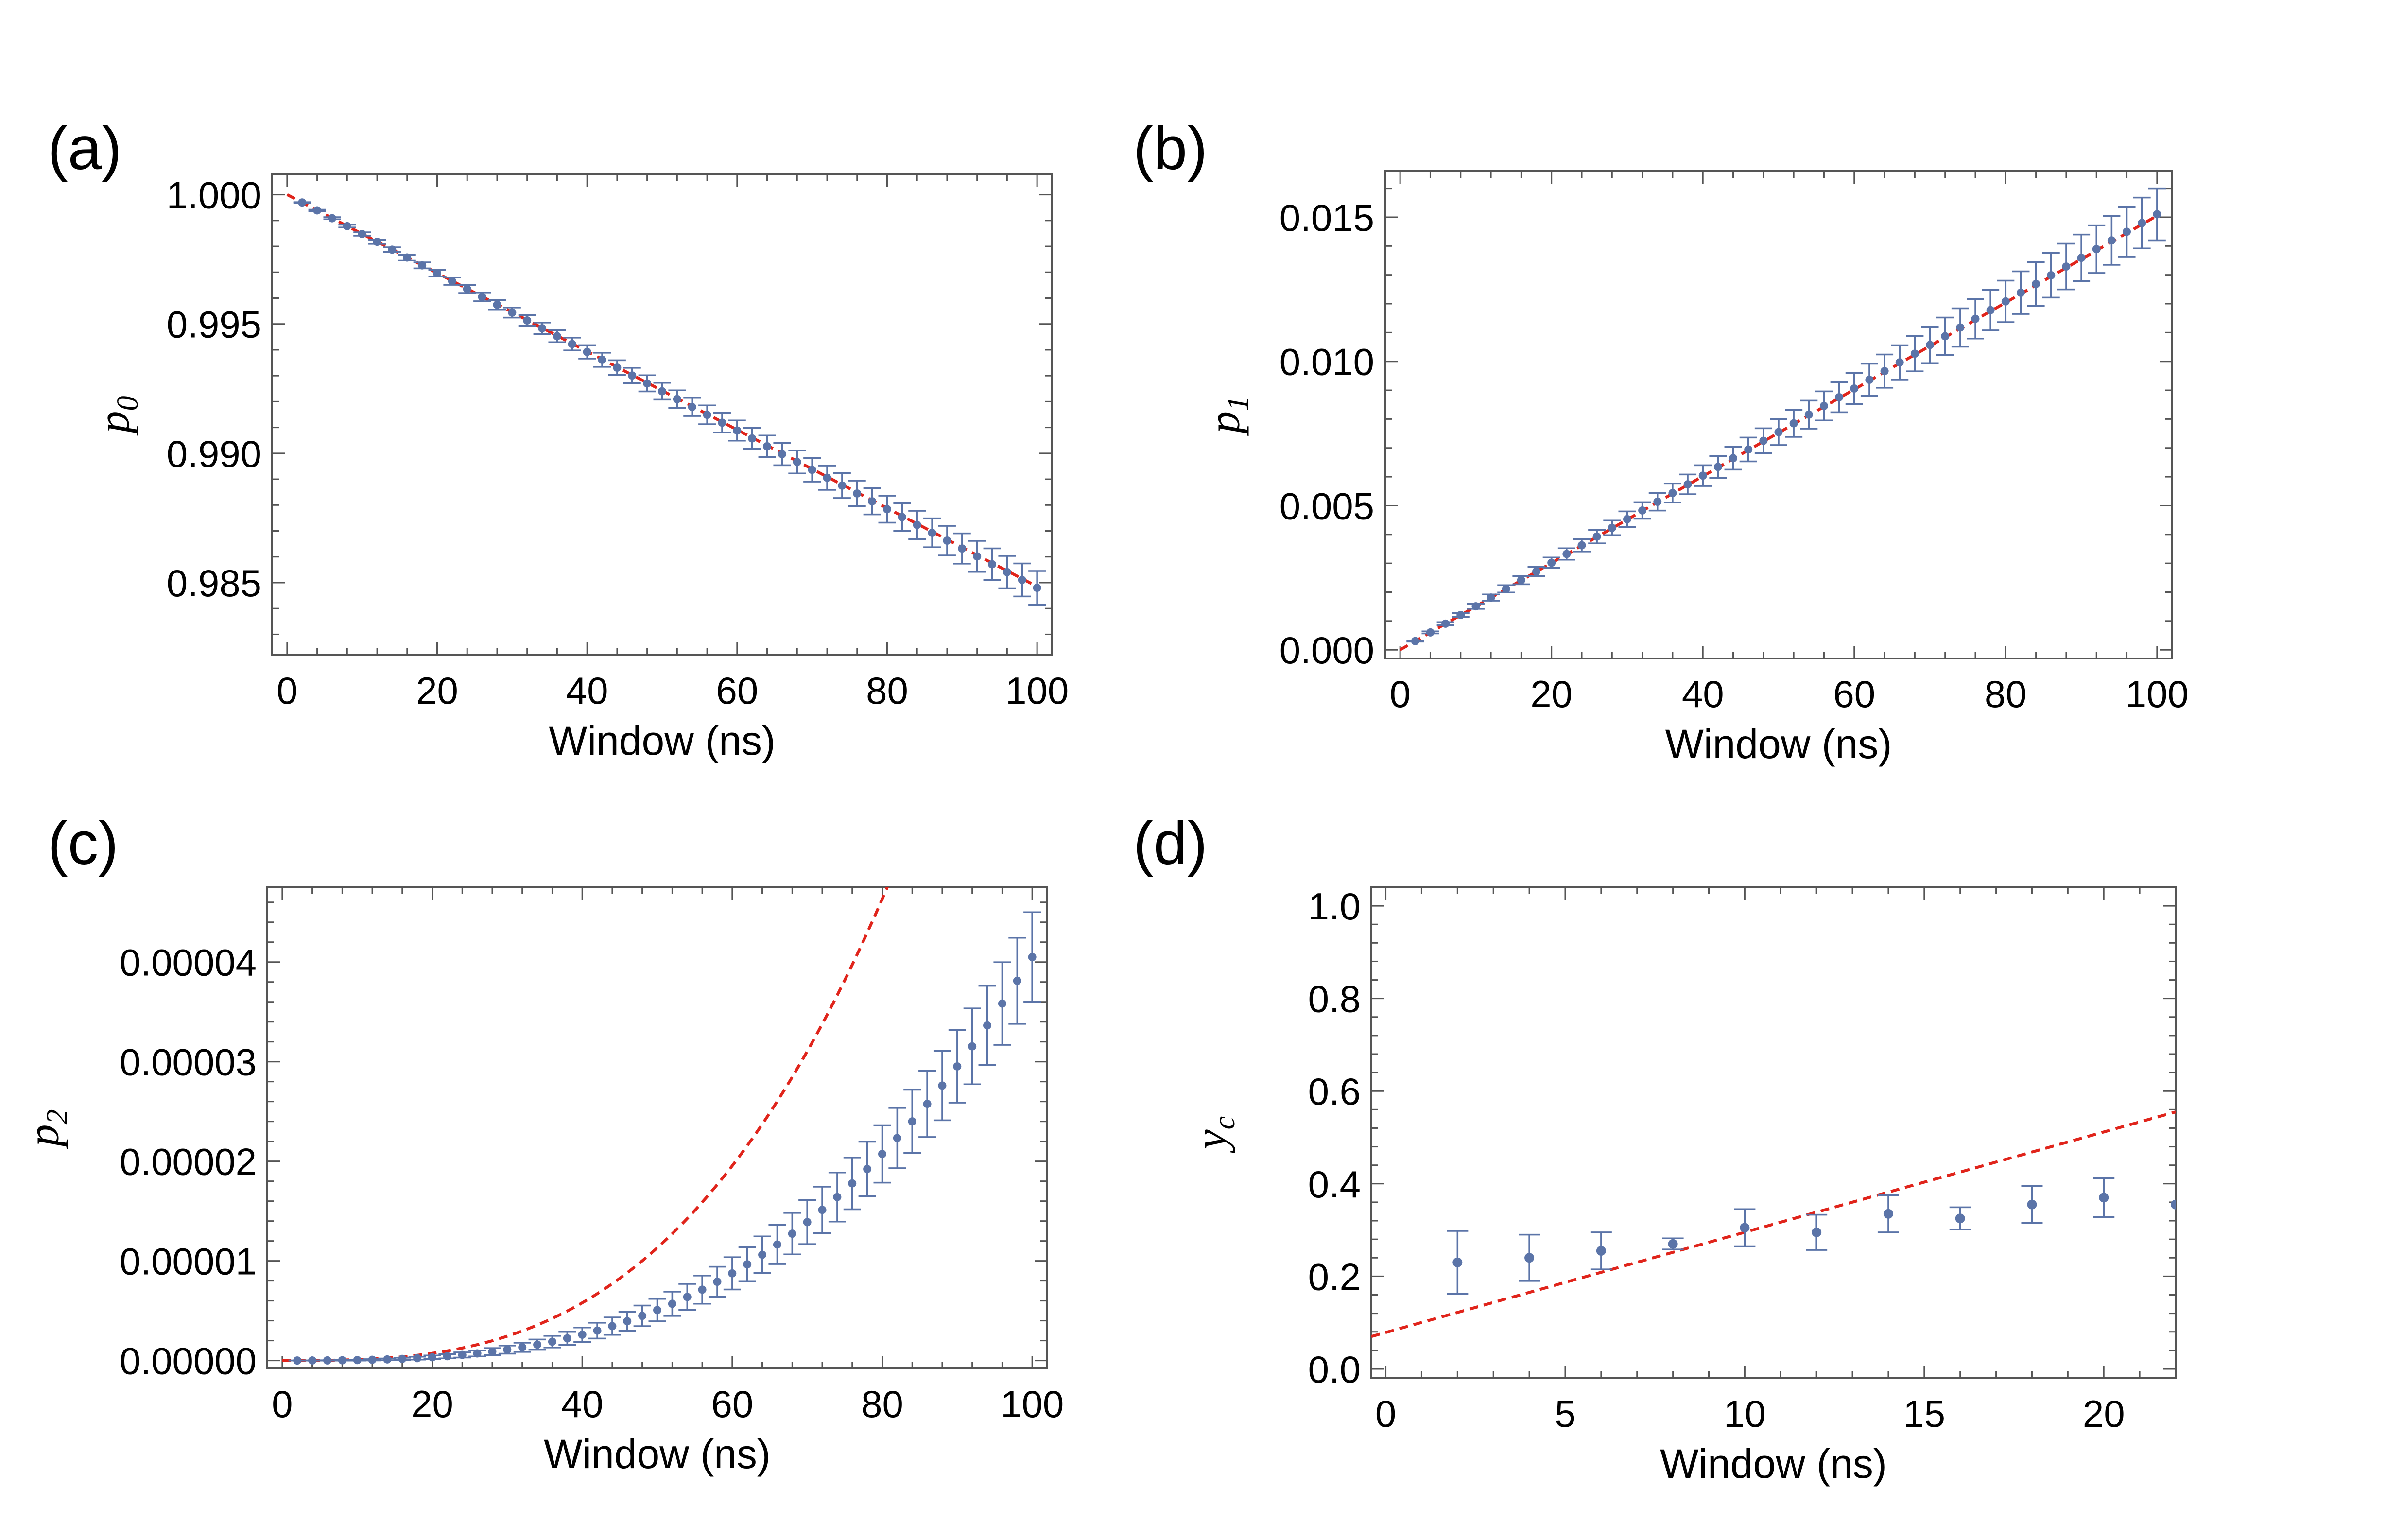  I want to click on y-tick-label: 0.00003, so click(188, 1062).